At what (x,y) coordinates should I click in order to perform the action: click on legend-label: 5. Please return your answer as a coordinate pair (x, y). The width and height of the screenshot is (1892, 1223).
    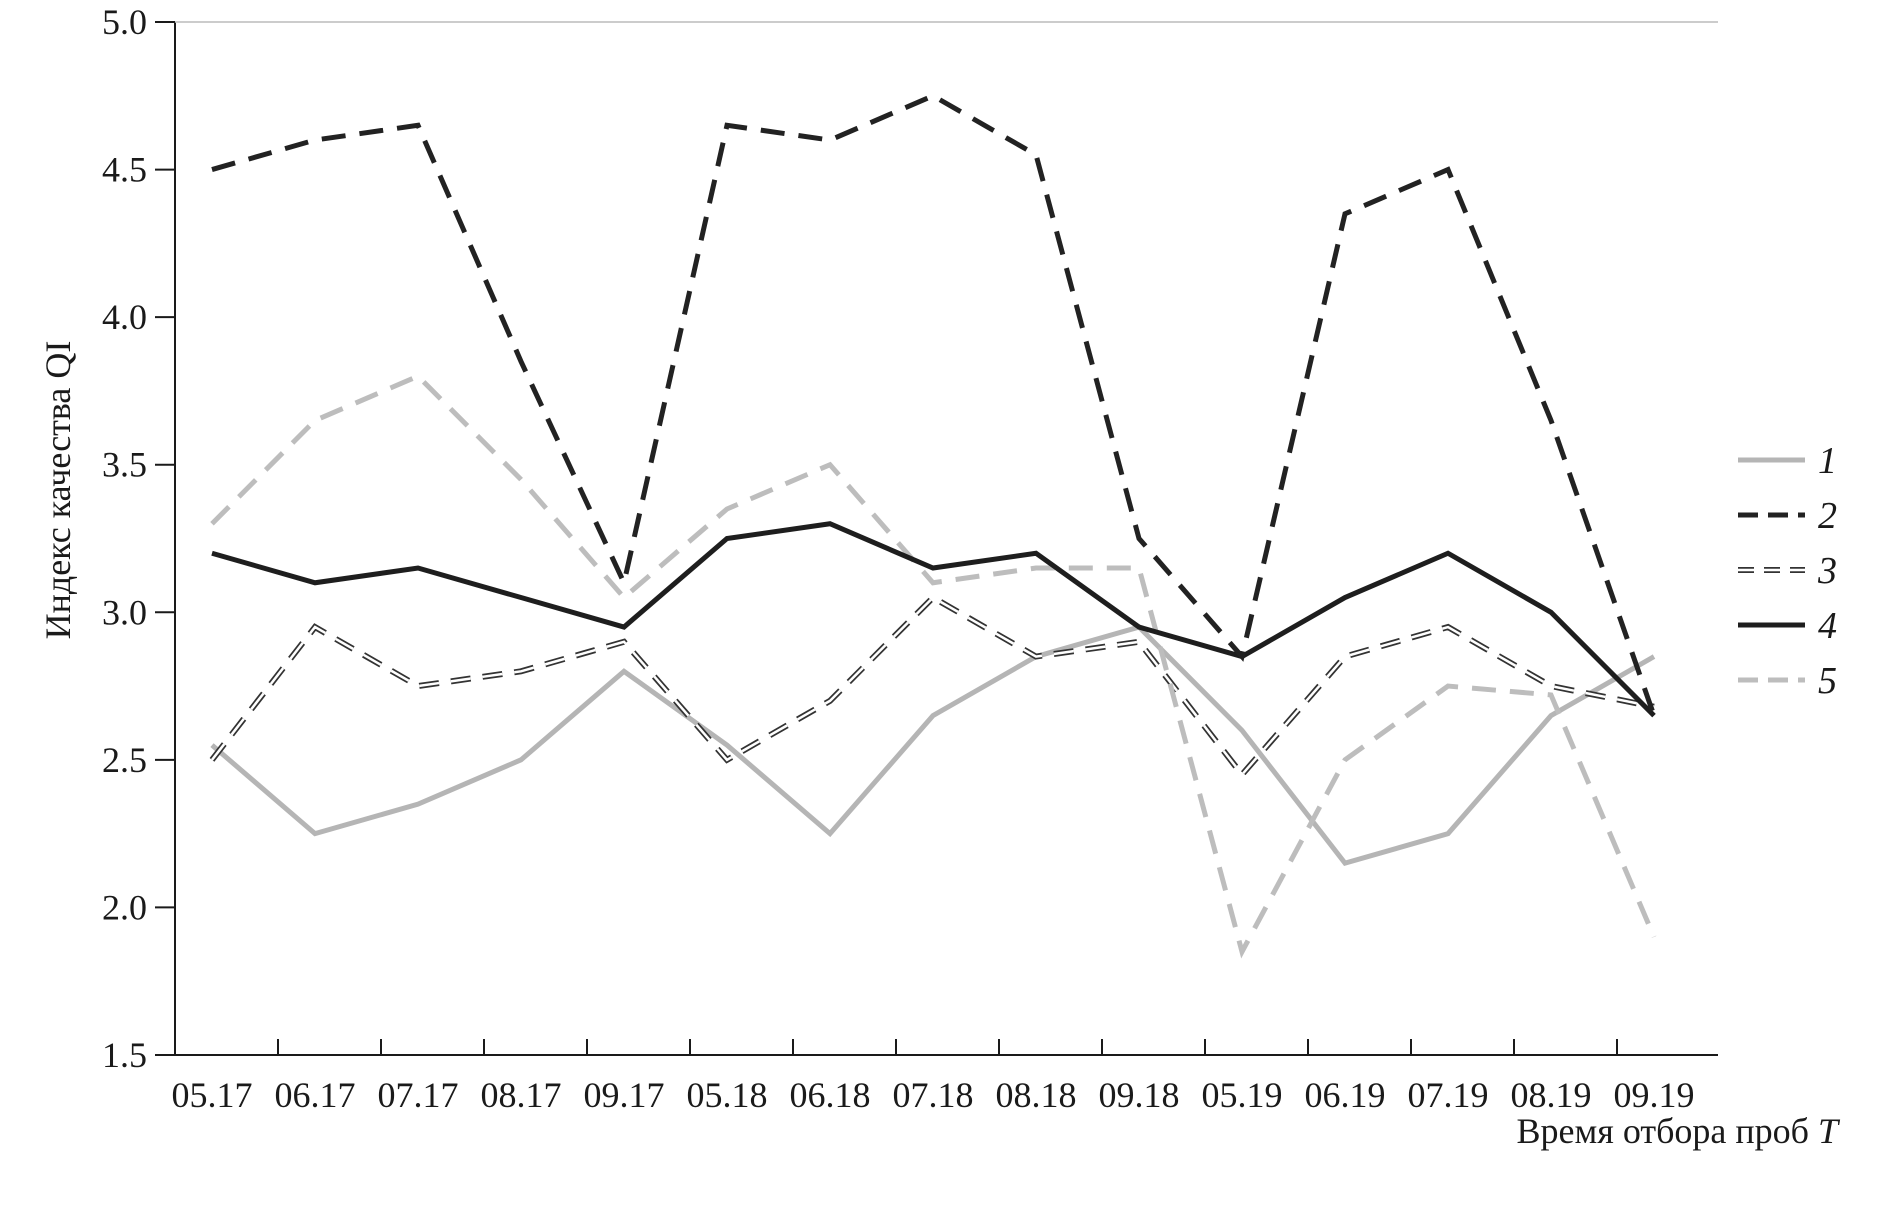
    Looking at the image, I should click on (1827, 681).